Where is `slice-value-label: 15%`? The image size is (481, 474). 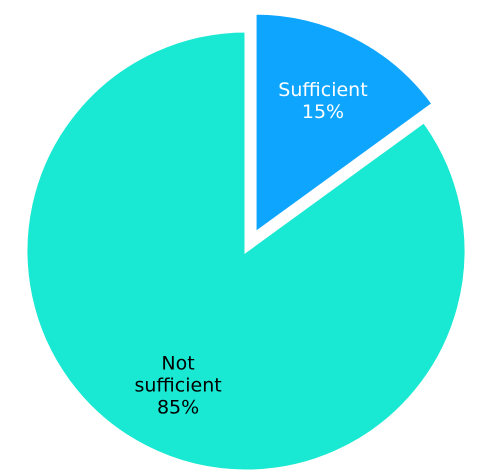 slice-value-label: 15% is located at coordinates (323, 112).